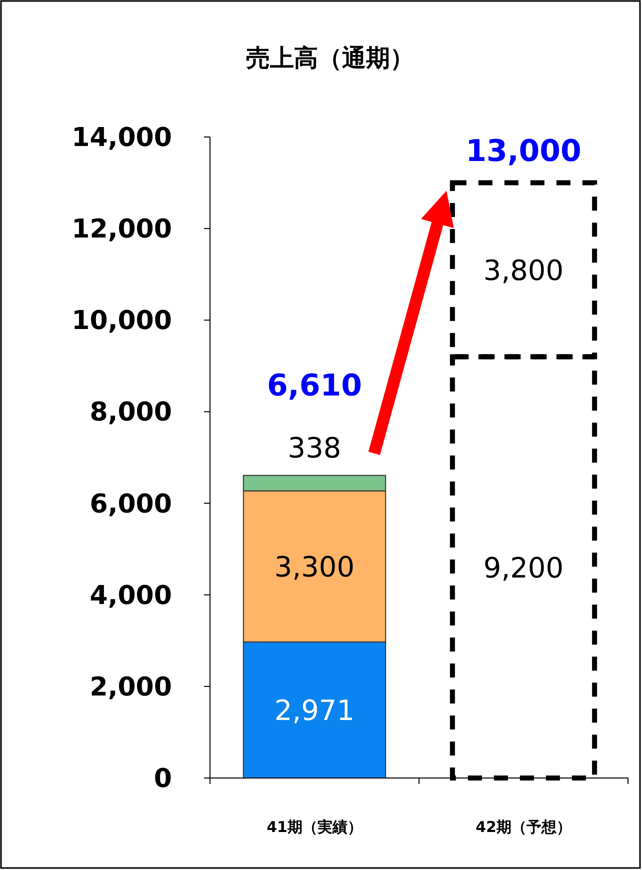  What do you see at coordinates (523, 270) in the screenshot?
I see `data-label: 3,800` at bounding box center [523, 270].